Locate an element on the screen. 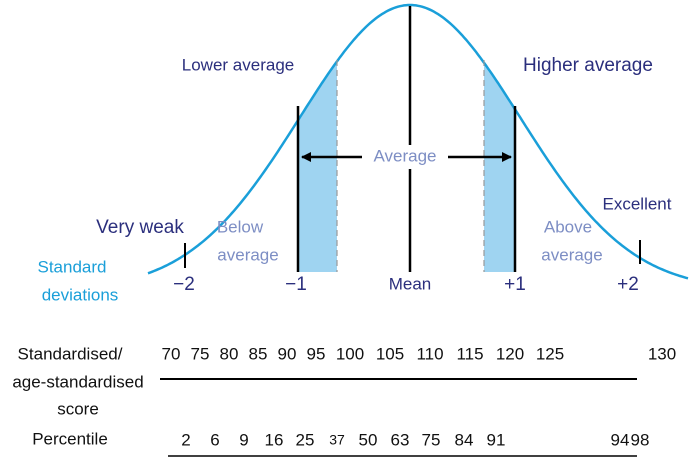 Image resolution: width=689 pixels, height=468 pixels. label: deviations is located at coordinates (80, 294).